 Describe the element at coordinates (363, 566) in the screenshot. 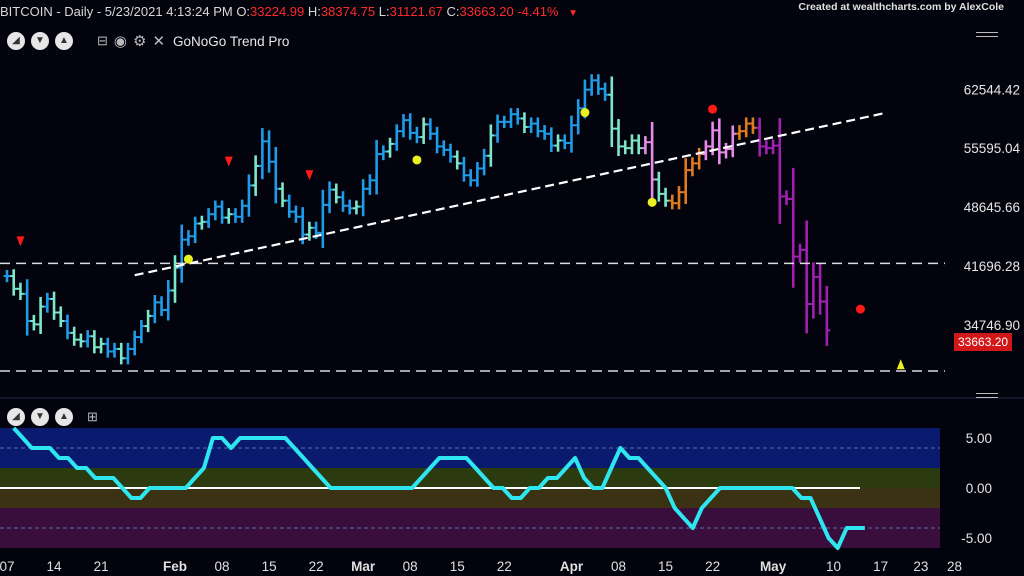

I see `time-axis-tick: Mar` at that location.